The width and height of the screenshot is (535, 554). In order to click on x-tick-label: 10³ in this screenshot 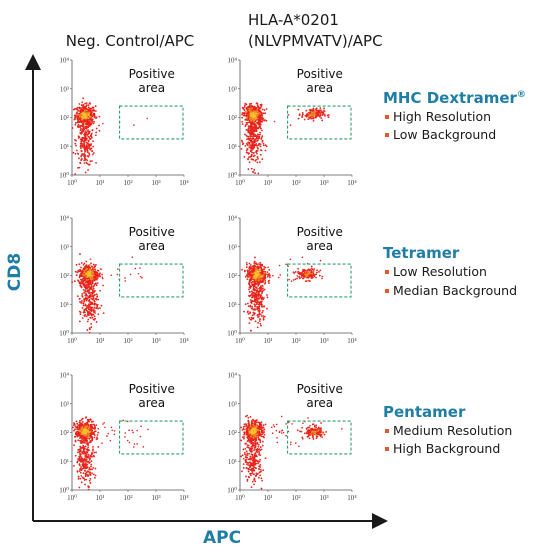, I will do `click(323, 498)`.